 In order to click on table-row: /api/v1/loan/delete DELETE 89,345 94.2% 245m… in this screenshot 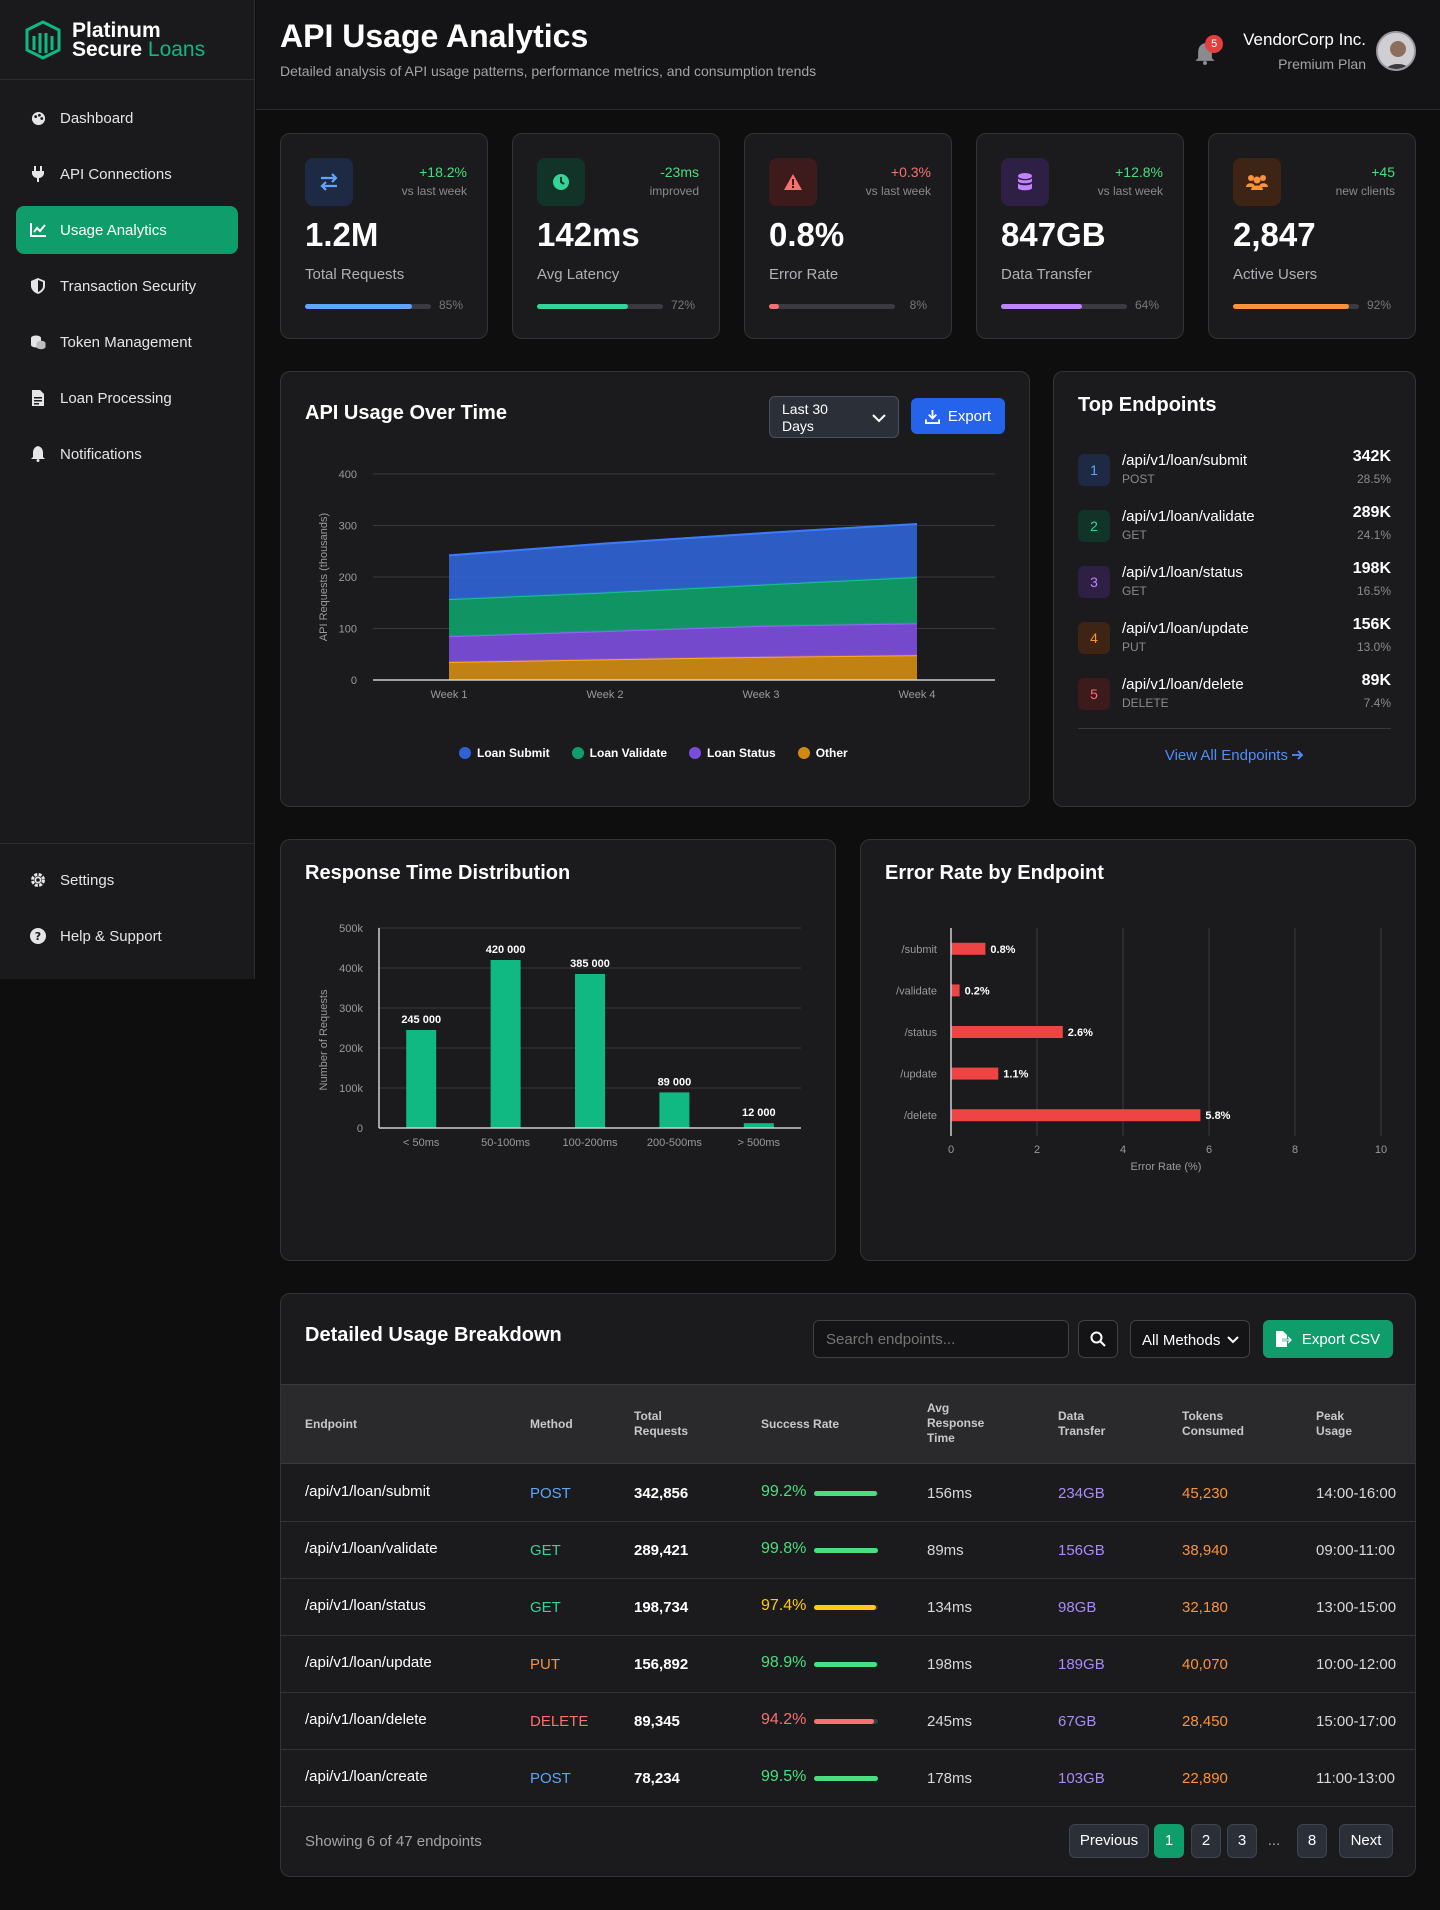, I will do `click(848, 1721)`.